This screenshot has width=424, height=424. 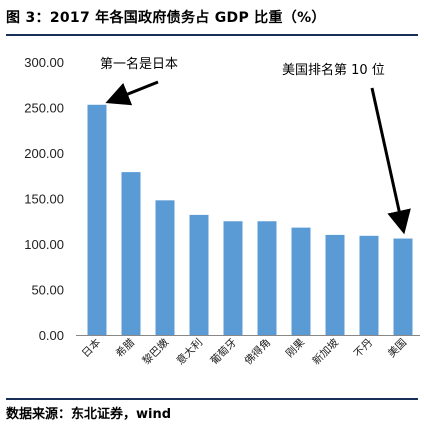 I want to click on figure-title: 图 3：2017 年各国政府债务占 GDP 比重（%）, so click(x=166, y=18).